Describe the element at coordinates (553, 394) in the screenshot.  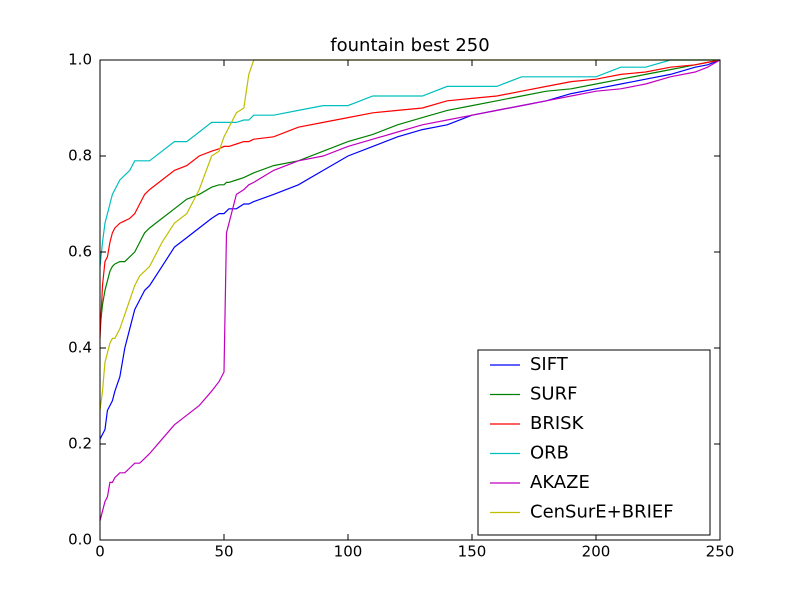
I see `legend-label: SURF` at that location.